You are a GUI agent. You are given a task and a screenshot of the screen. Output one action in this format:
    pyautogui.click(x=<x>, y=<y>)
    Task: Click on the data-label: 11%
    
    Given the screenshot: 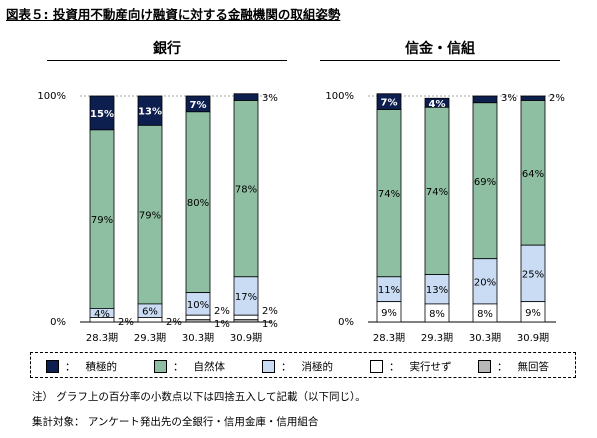 What is the action you would take?
    pyautogui.click(x=389, y=290)
    